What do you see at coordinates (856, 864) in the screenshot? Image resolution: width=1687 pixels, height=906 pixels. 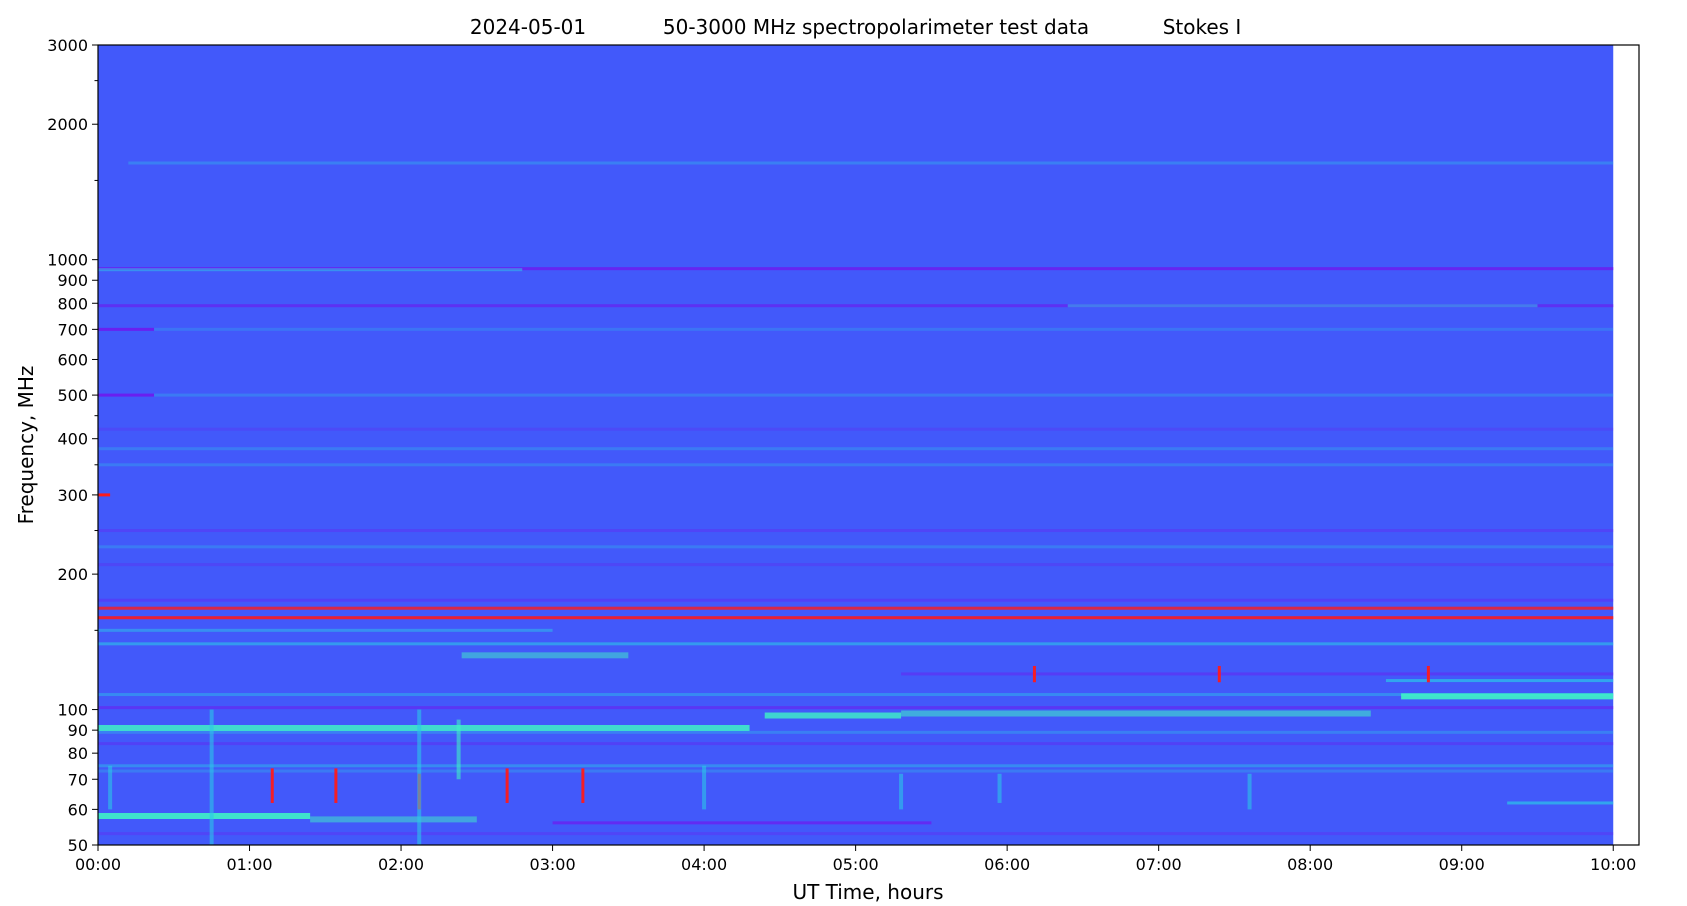 I see `x-tick-label: 05:00` at bounding box center [856, 864].